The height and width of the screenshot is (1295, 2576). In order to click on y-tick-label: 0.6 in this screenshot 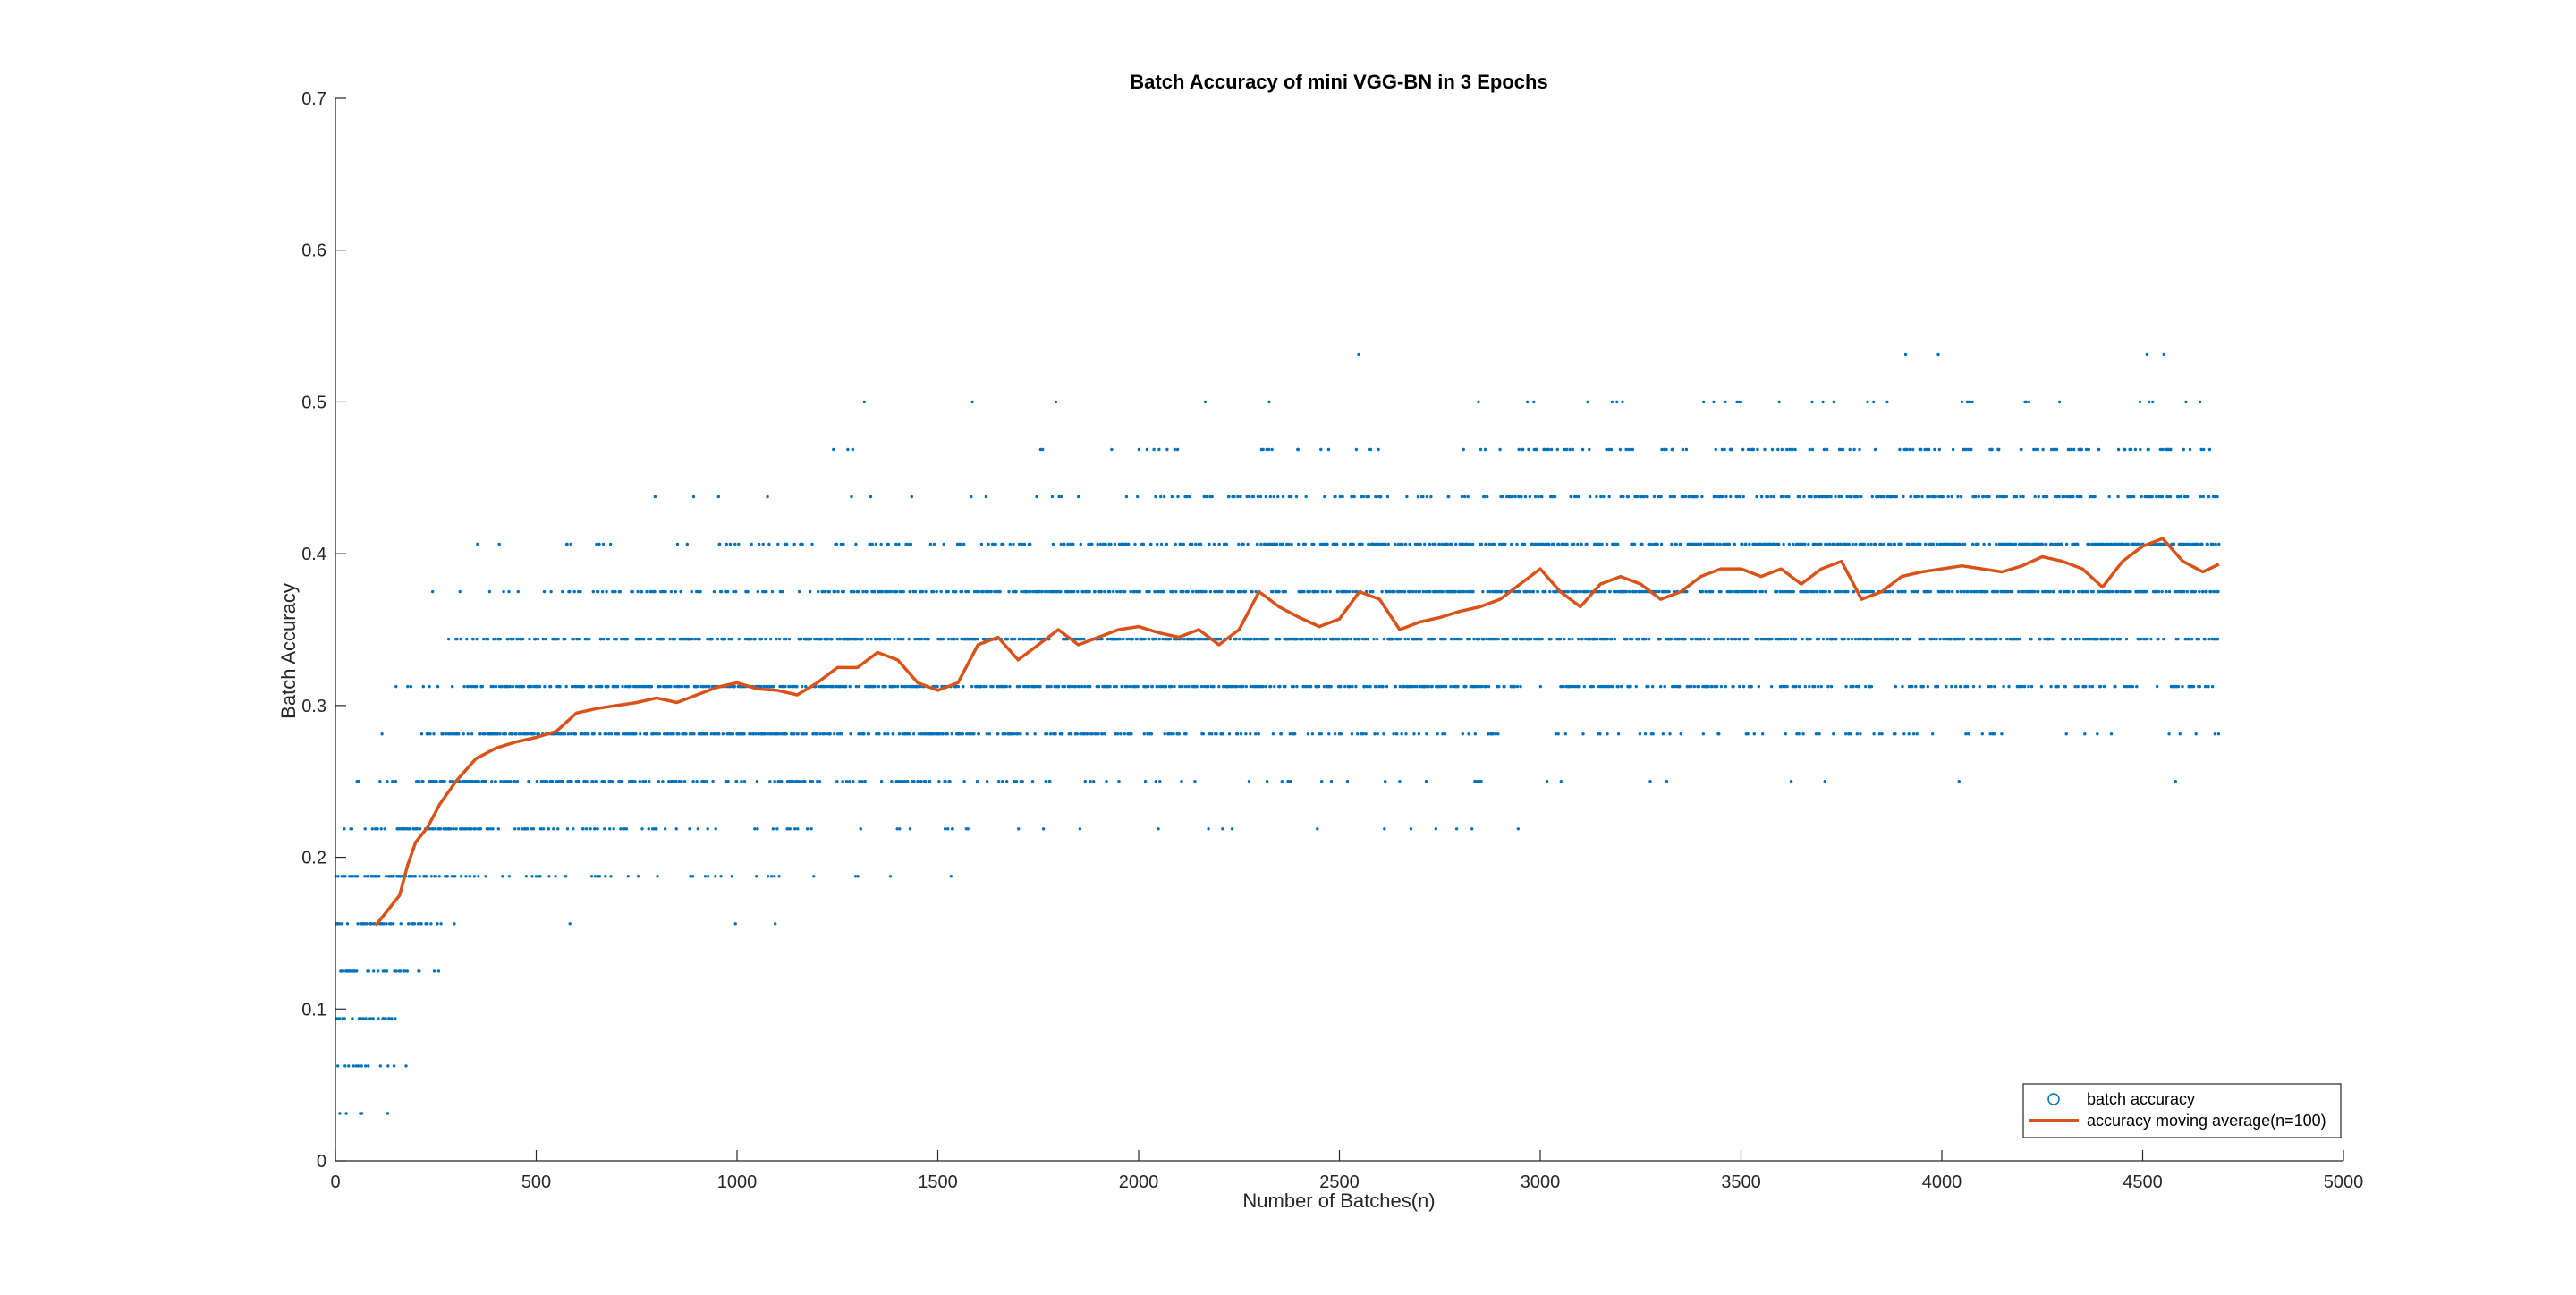, I will do `click(313, 251)`.